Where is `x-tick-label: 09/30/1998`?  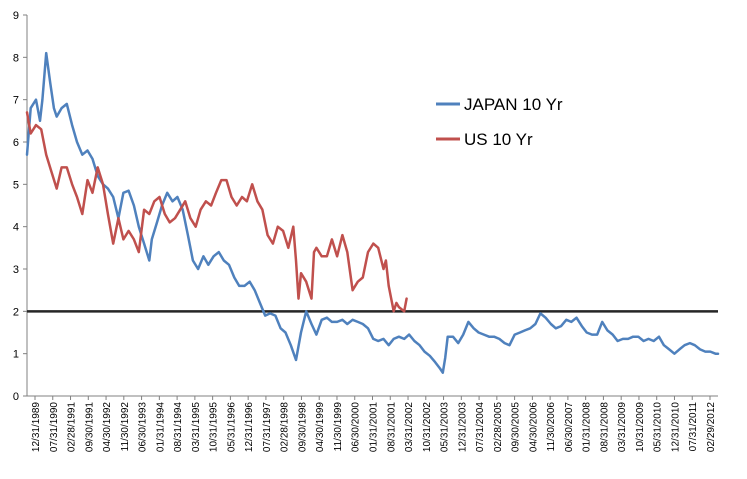 x-tick-label: 09/30/1998 is located at coordinates (302, 427).